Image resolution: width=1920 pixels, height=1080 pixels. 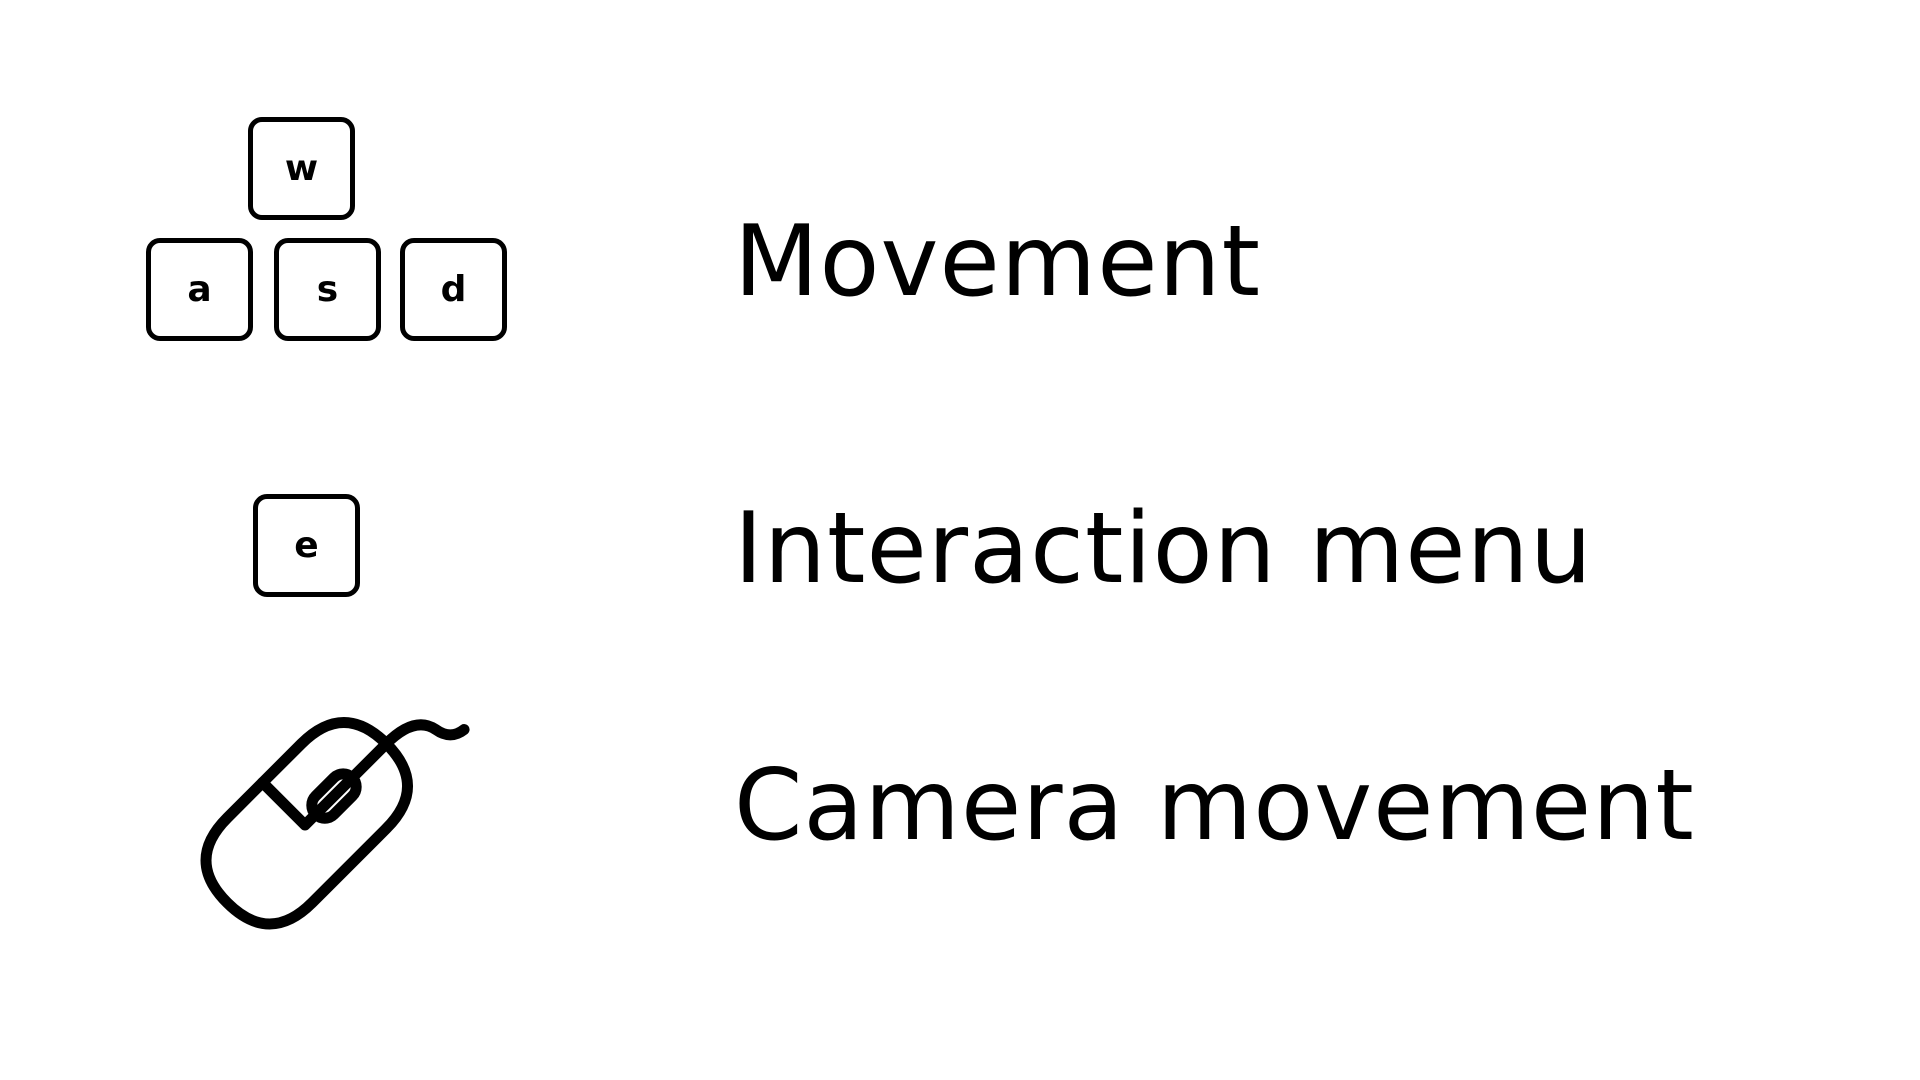 I want to click on mouse-icon, so click(x=335, y=823).